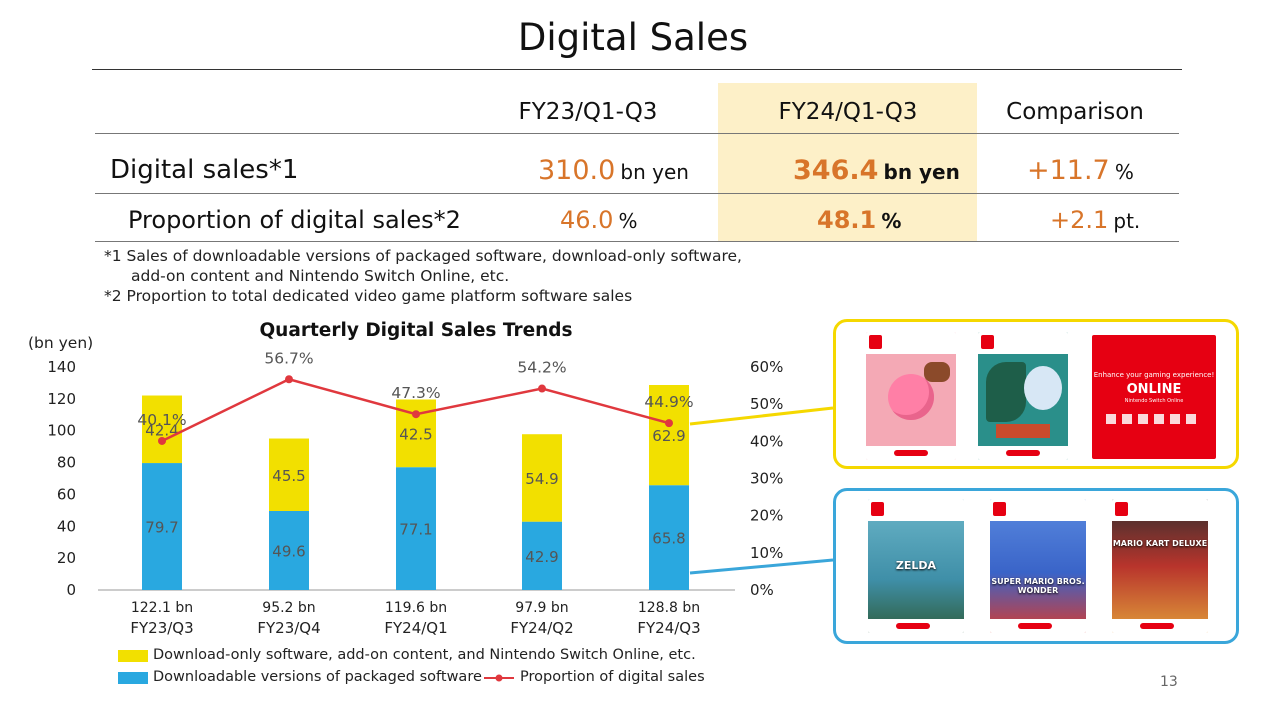  What do you see at coordinates (60, 343) in the screenshot?
I see `y-axis-label: (bn yen)` at bounding box center [60, 343].